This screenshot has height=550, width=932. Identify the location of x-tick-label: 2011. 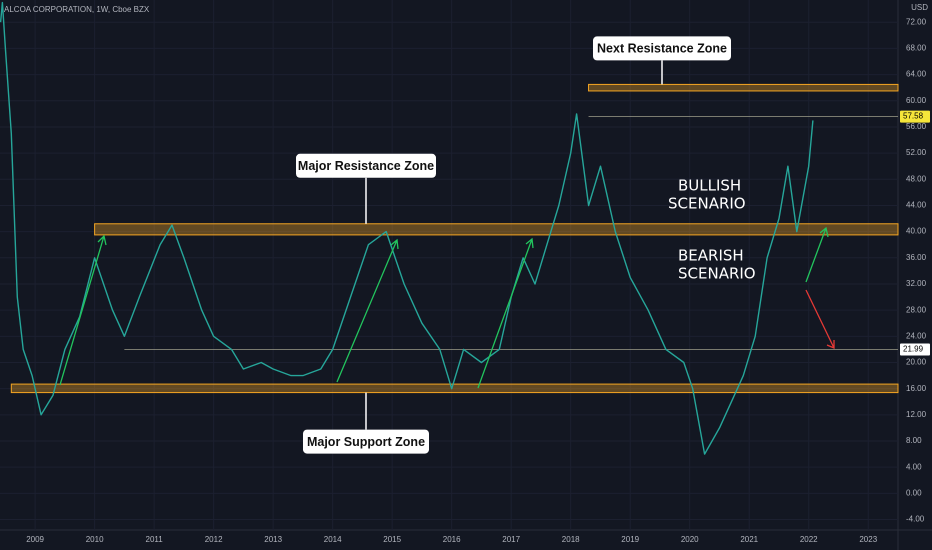
(155, 539).